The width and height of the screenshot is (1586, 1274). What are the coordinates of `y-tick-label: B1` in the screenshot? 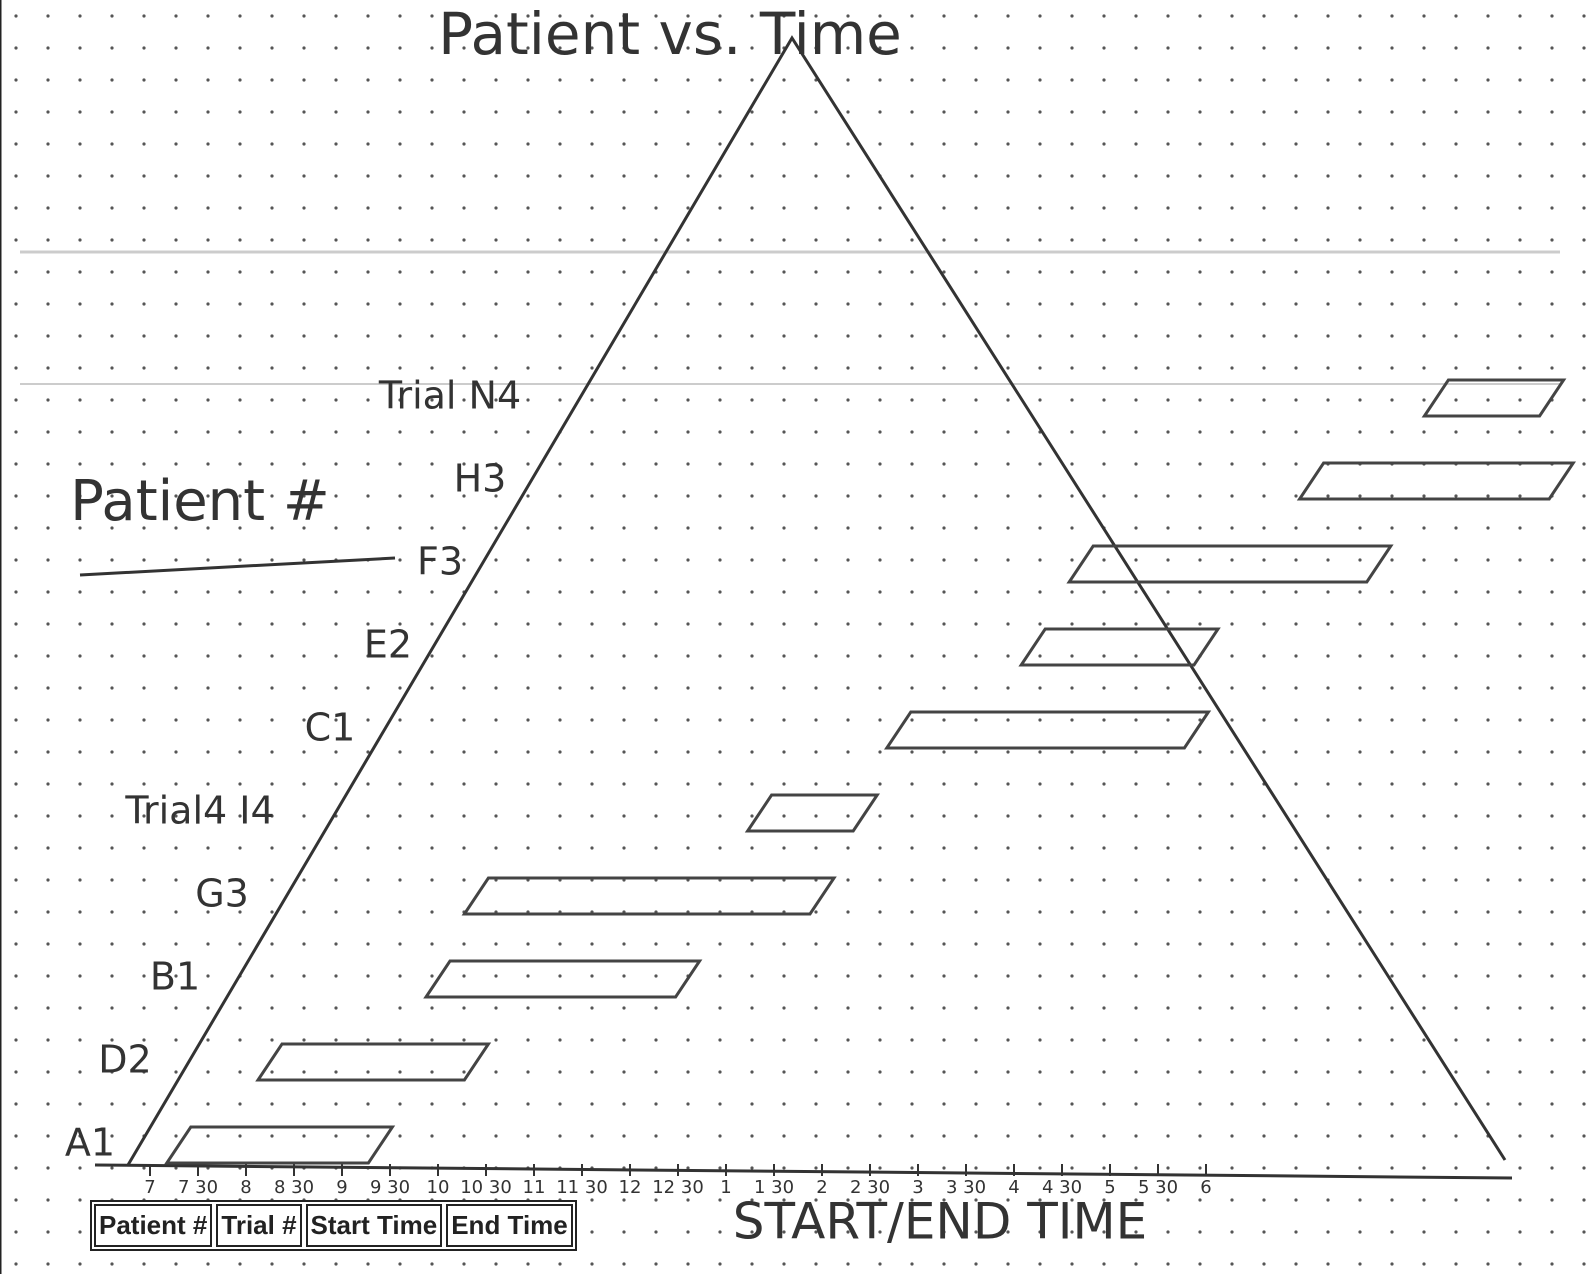 It's located at (175, 977).